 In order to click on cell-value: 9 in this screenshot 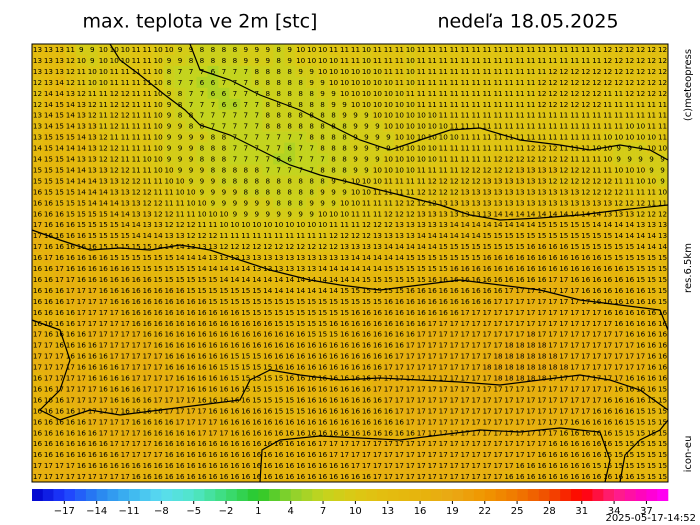, I will do `click(355, 137)`.